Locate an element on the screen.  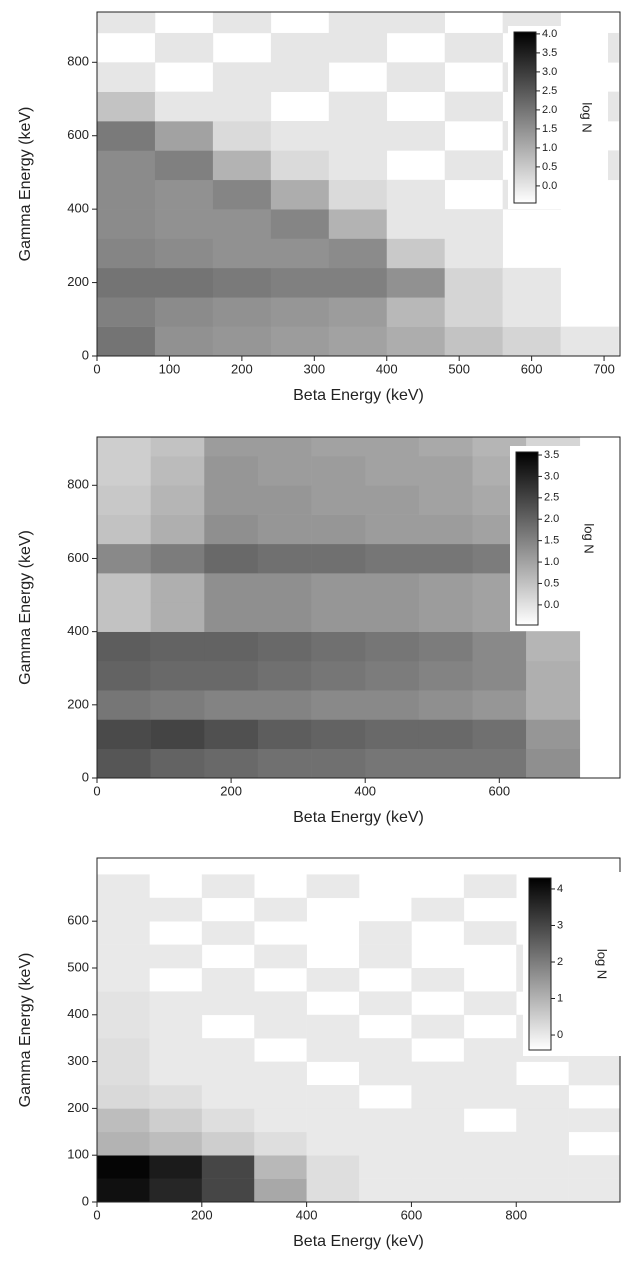
colorbar-tick-label: 0.0 is located at coordinates (551, 605).